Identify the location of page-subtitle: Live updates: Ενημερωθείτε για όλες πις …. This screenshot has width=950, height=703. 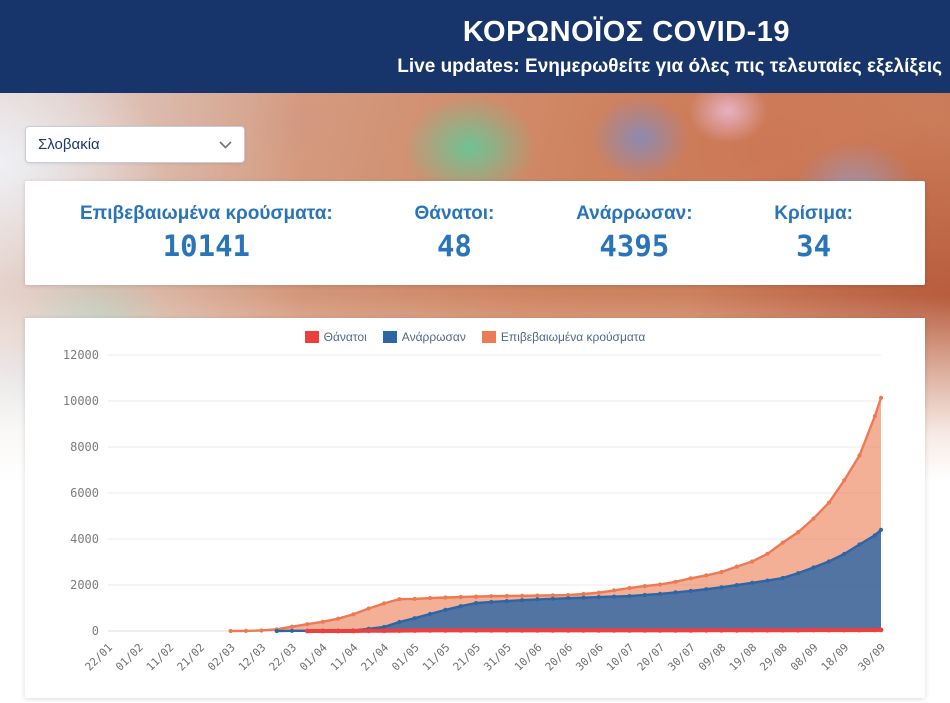
(669, 66).